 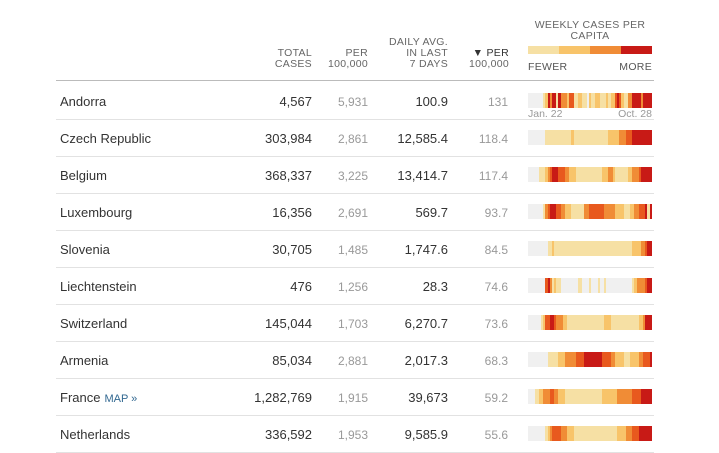 I want to click on date-end-label: Oct. 28, so click(x=635, y=114).